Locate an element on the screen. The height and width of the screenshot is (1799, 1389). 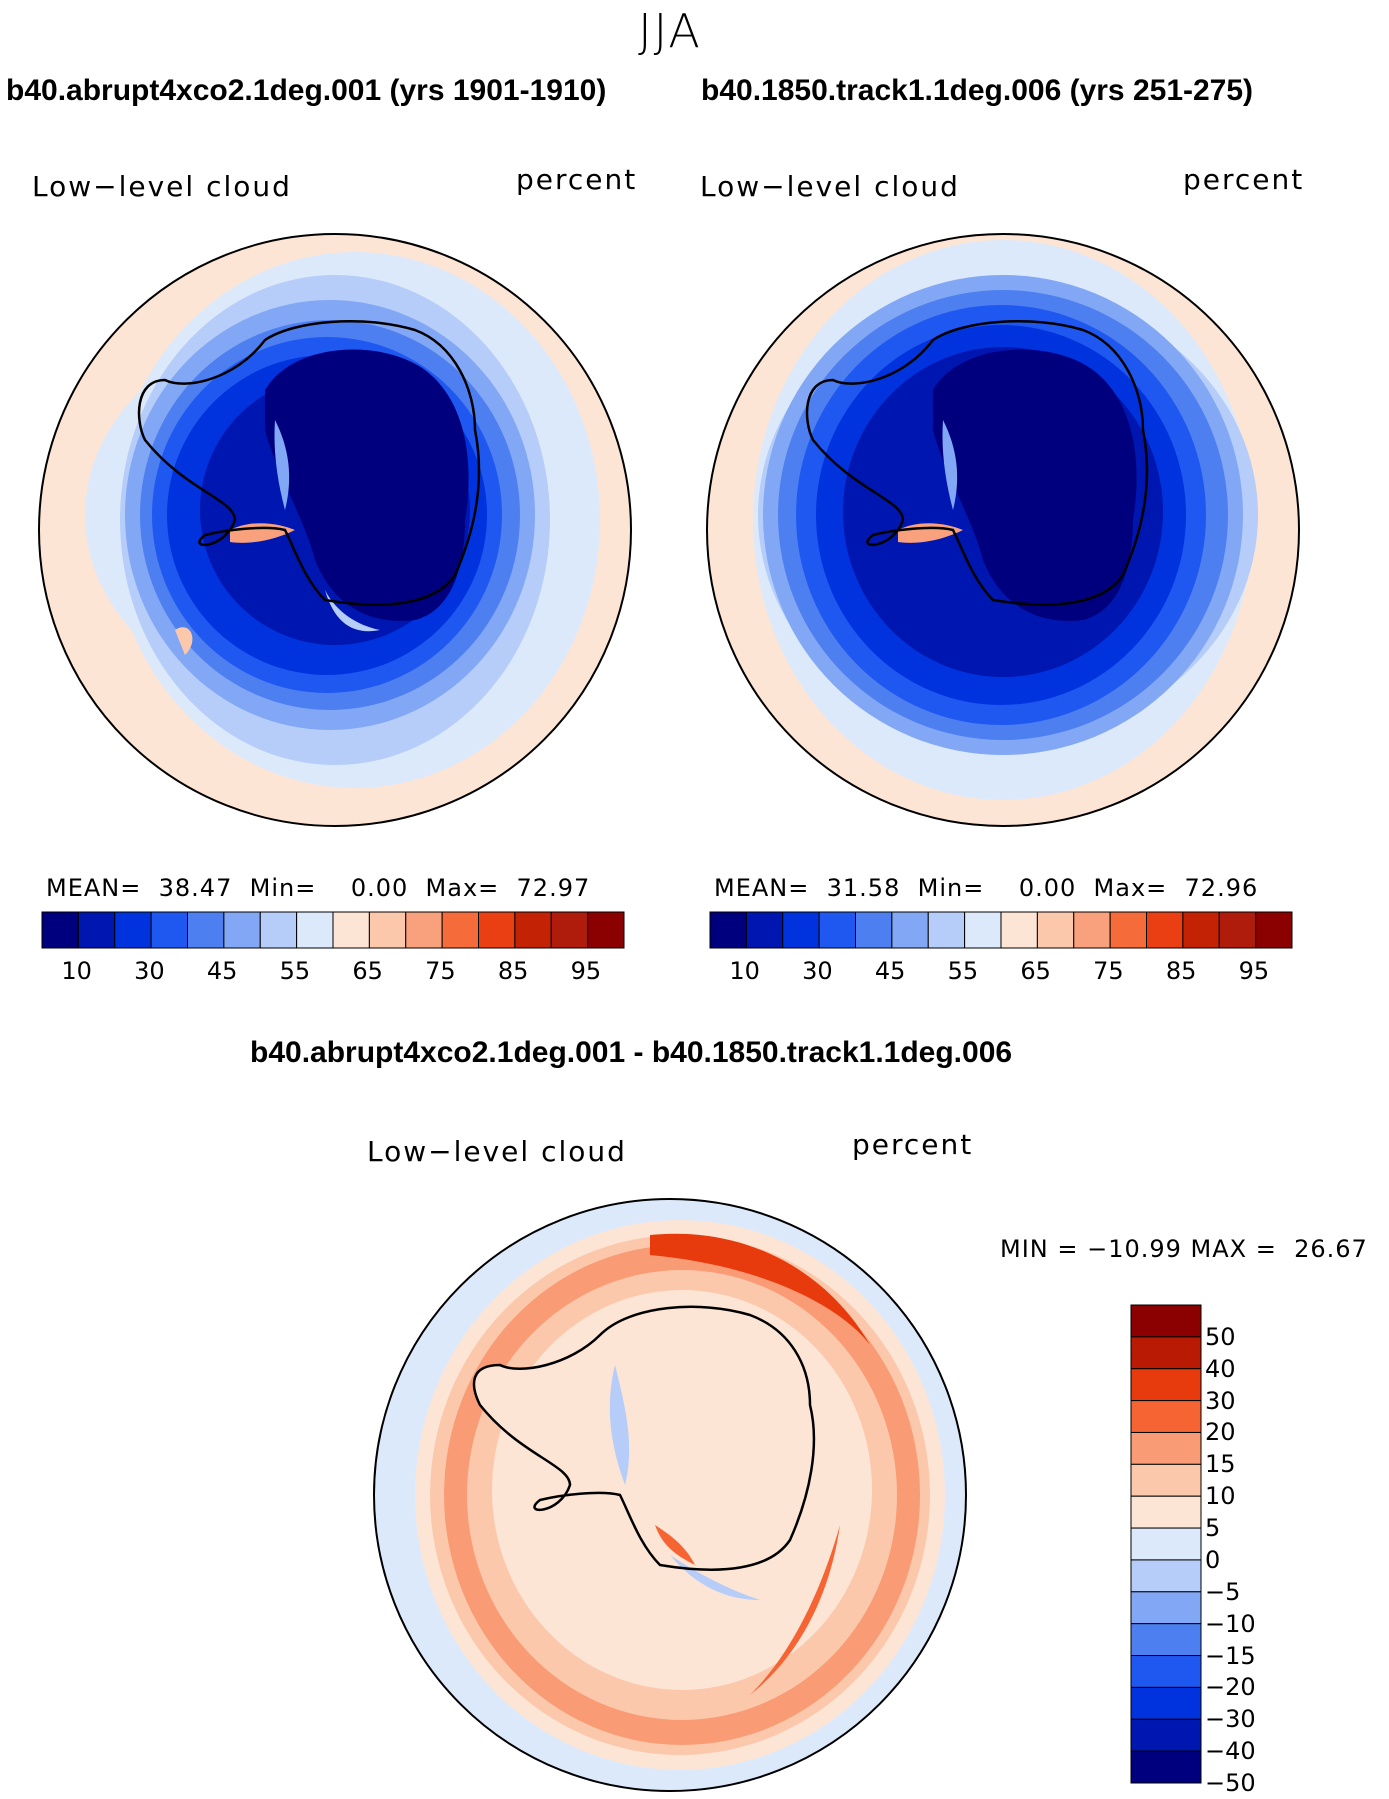
diff-colorbar-tick-label: 50 is located at coordinates (1220, 1336).